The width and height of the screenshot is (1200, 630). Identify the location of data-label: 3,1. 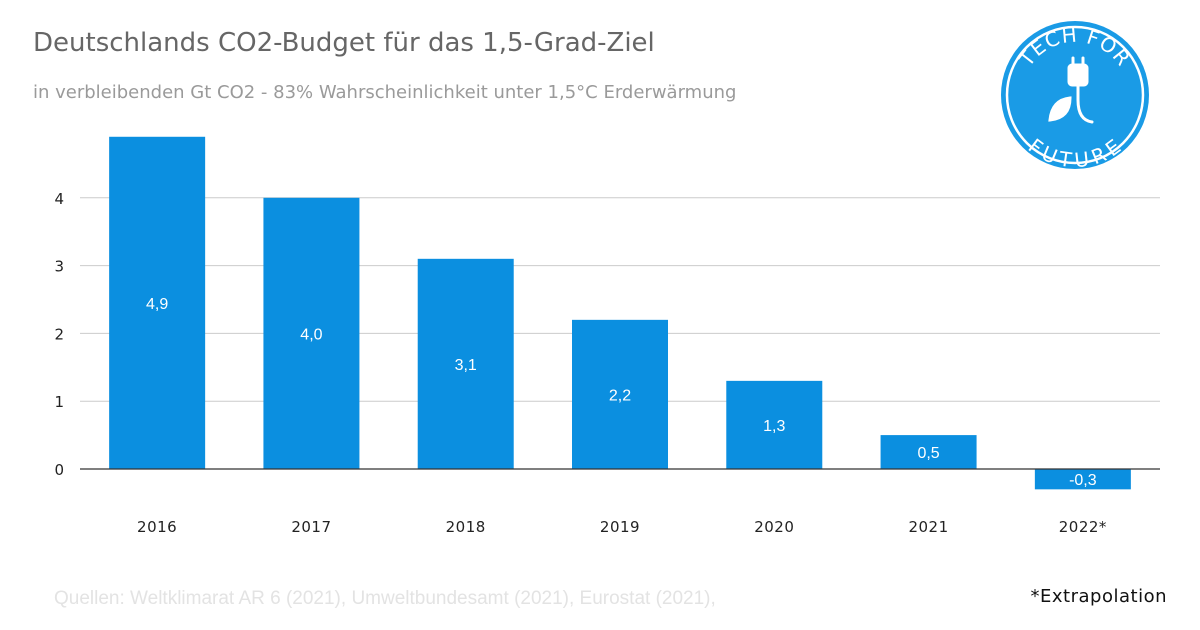
(466, 365).